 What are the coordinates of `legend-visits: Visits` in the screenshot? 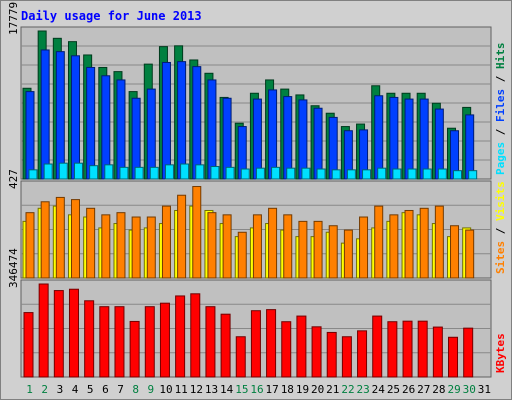 It's located at (500, 201).